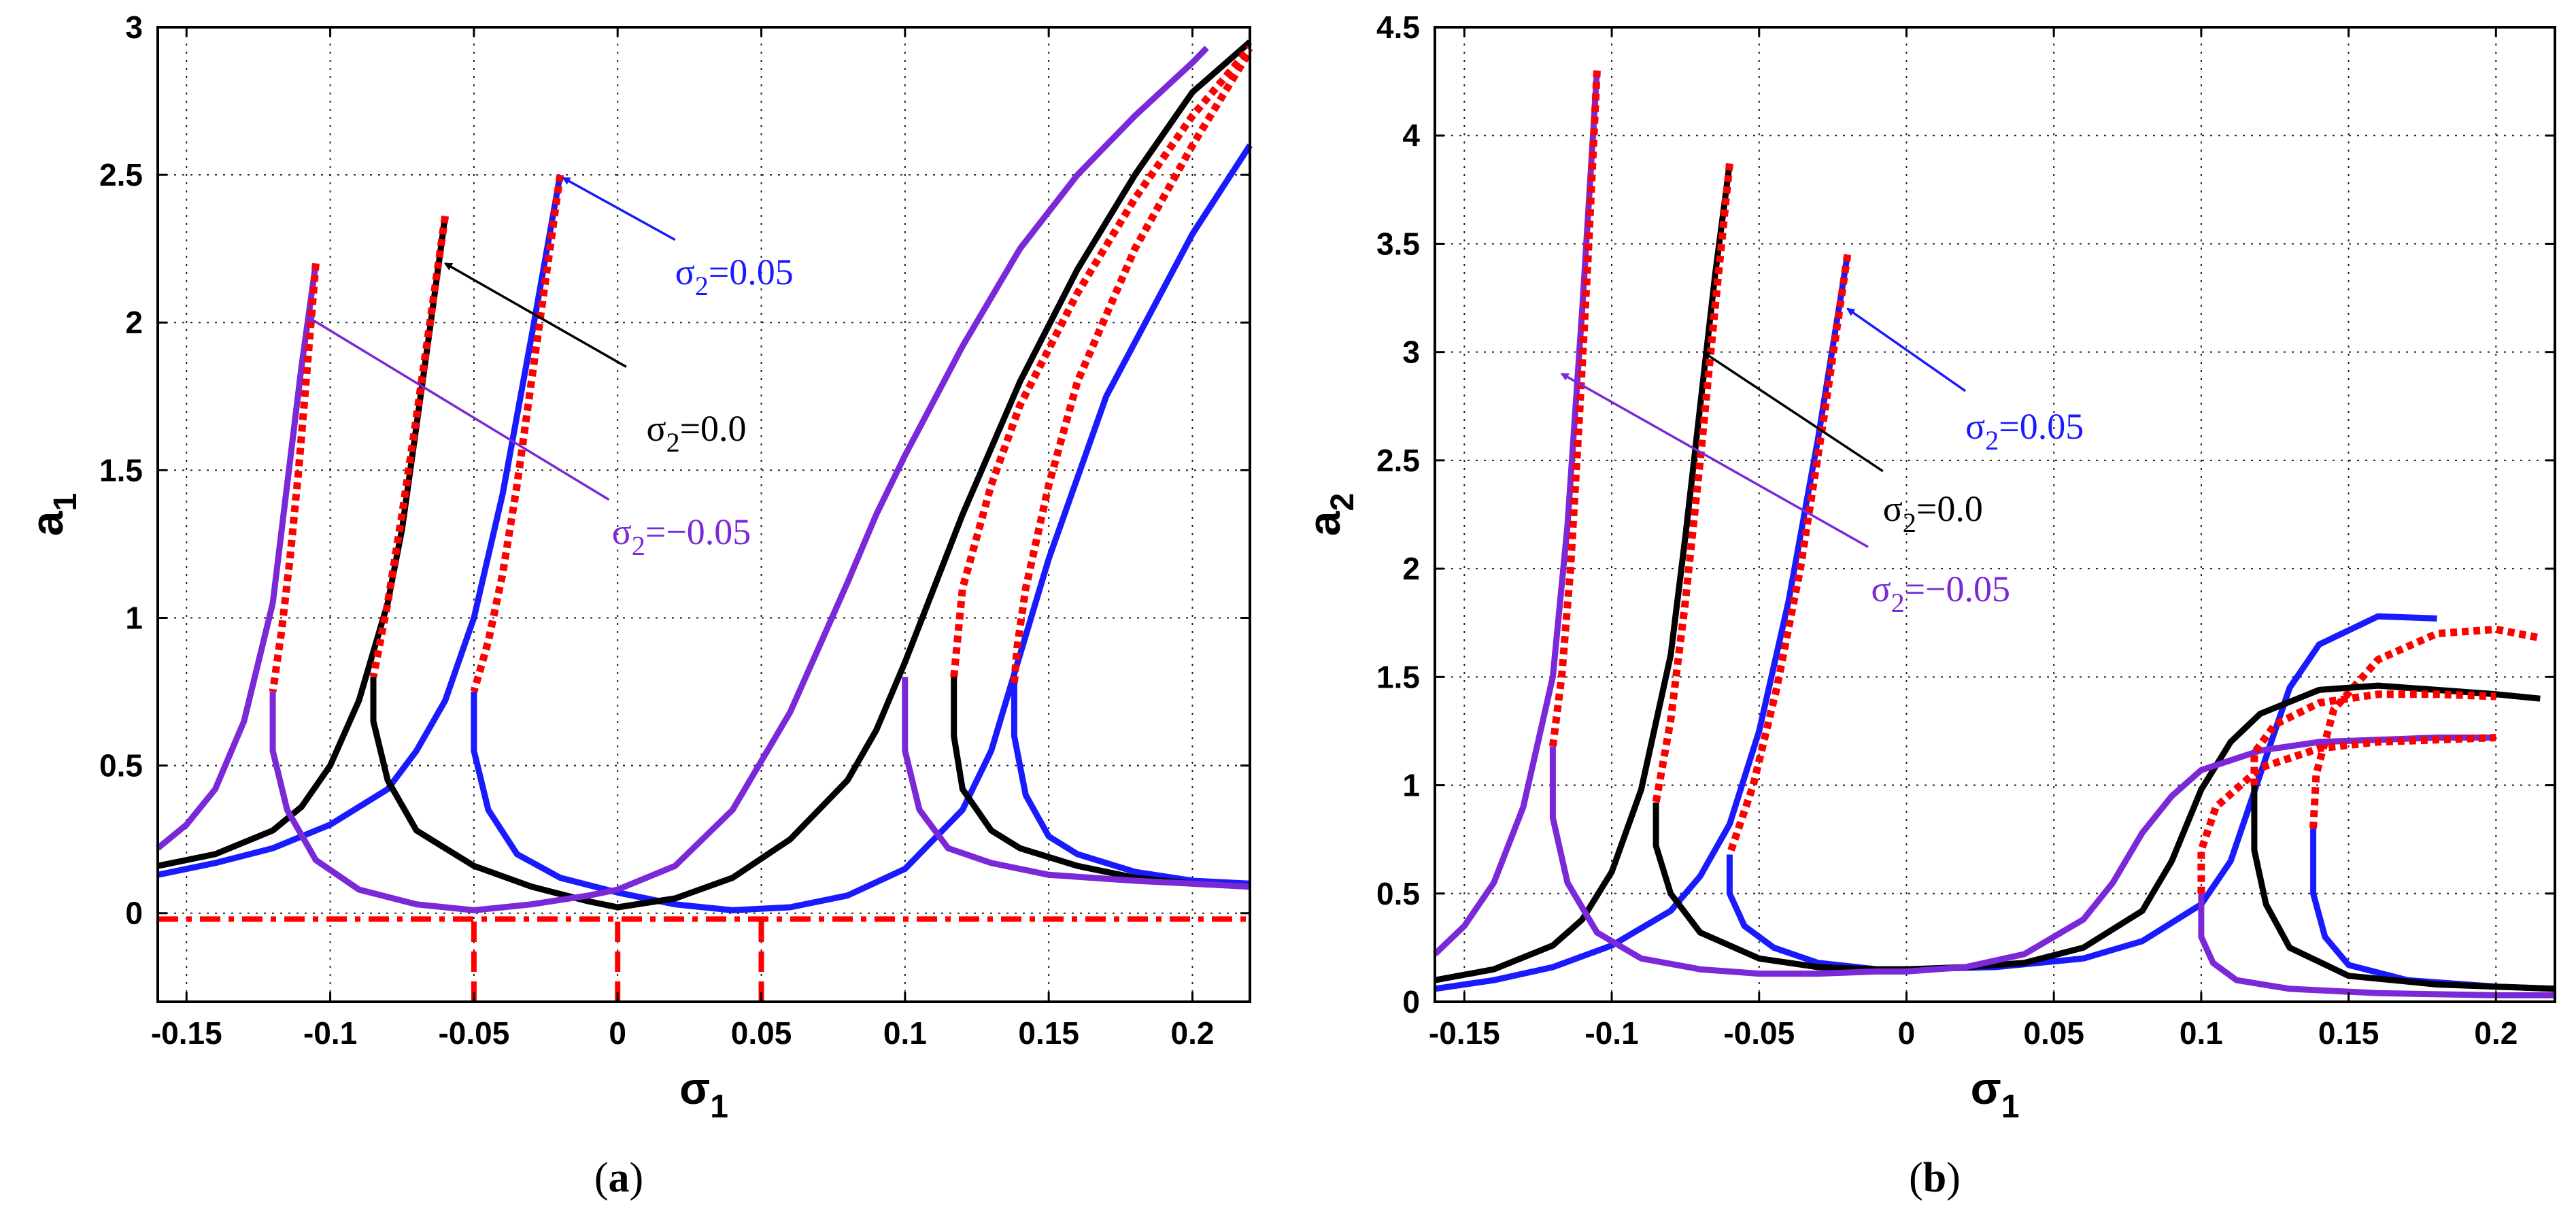  What do you see at coordinates (53, 515) in the screenshot?
I see `y-axis-label: a1` at bounding box center [53, 515].